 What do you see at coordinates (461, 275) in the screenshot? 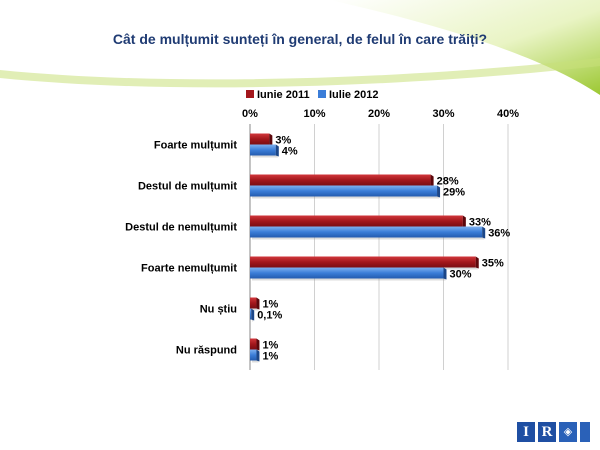
I see `data-label: 30%` at bounding box center [461, 275].